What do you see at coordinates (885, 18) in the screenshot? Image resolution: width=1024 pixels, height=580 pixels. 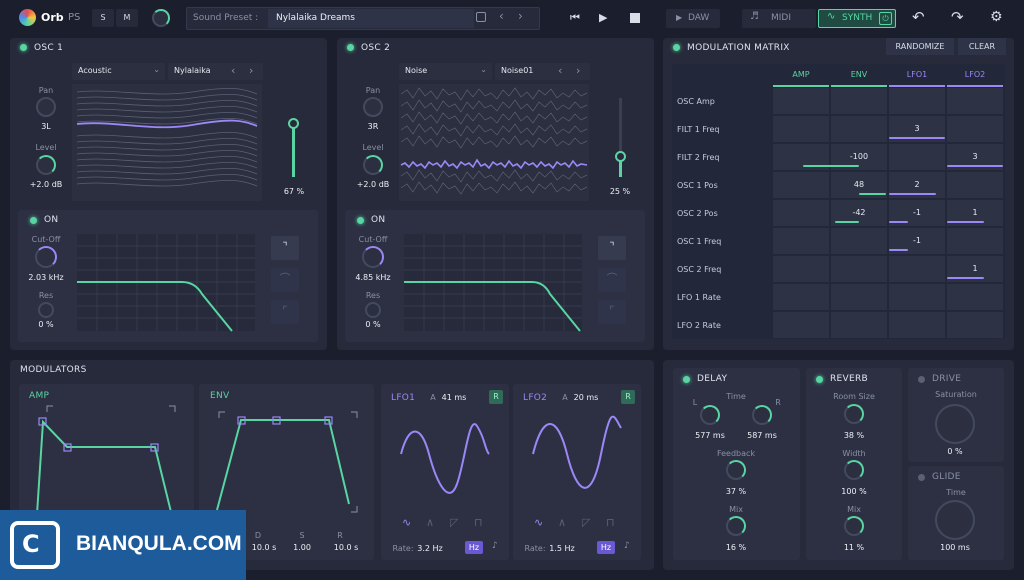 I see `power-icon: ⏻` at bounding box center [885, 18].